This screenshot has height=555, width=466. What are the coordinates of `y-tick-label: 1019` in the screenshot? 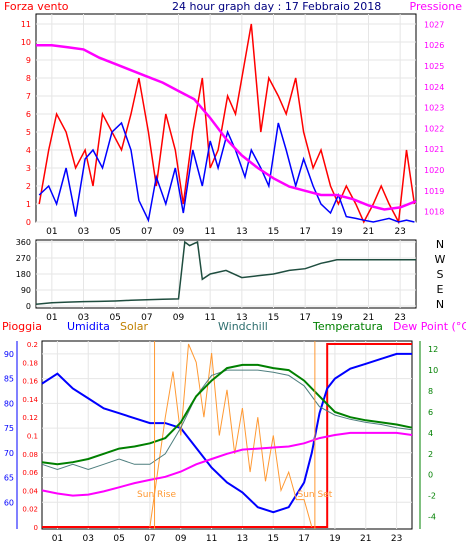 It's located at (434, 191).